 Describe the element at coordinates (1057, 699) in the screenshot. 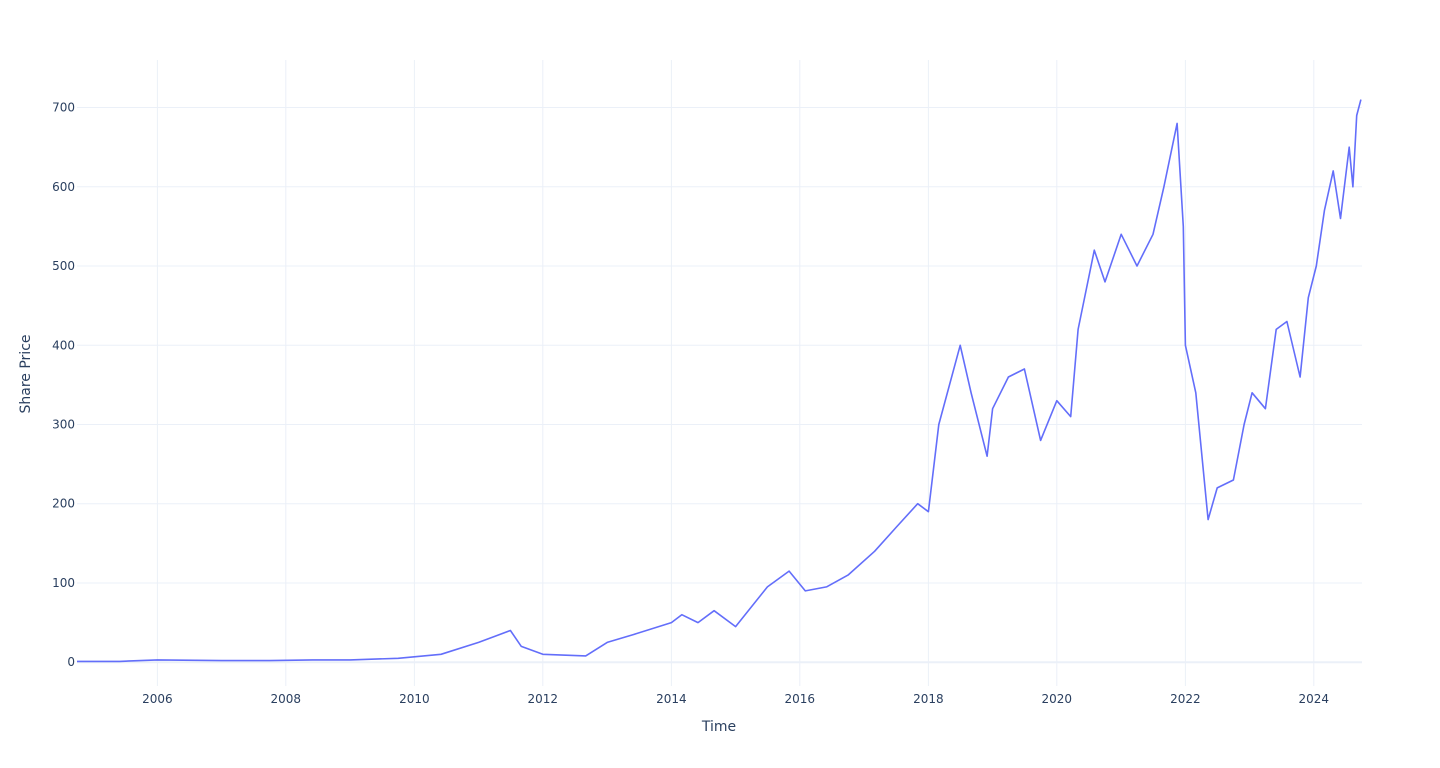

I see `x-tick-label-2020: 2020` at that location.